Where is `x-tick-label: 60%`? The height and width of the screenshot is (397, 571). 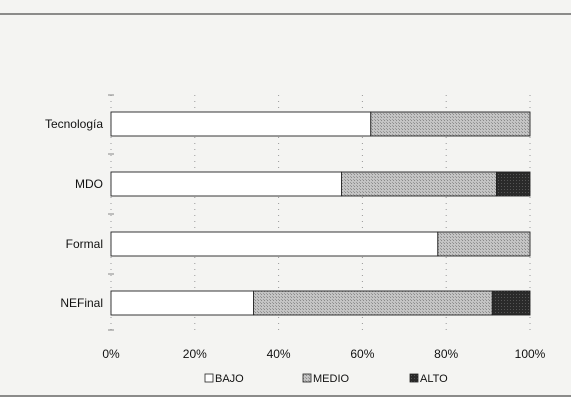
x-tick-label: 60% is located at coordinates (362, 354).